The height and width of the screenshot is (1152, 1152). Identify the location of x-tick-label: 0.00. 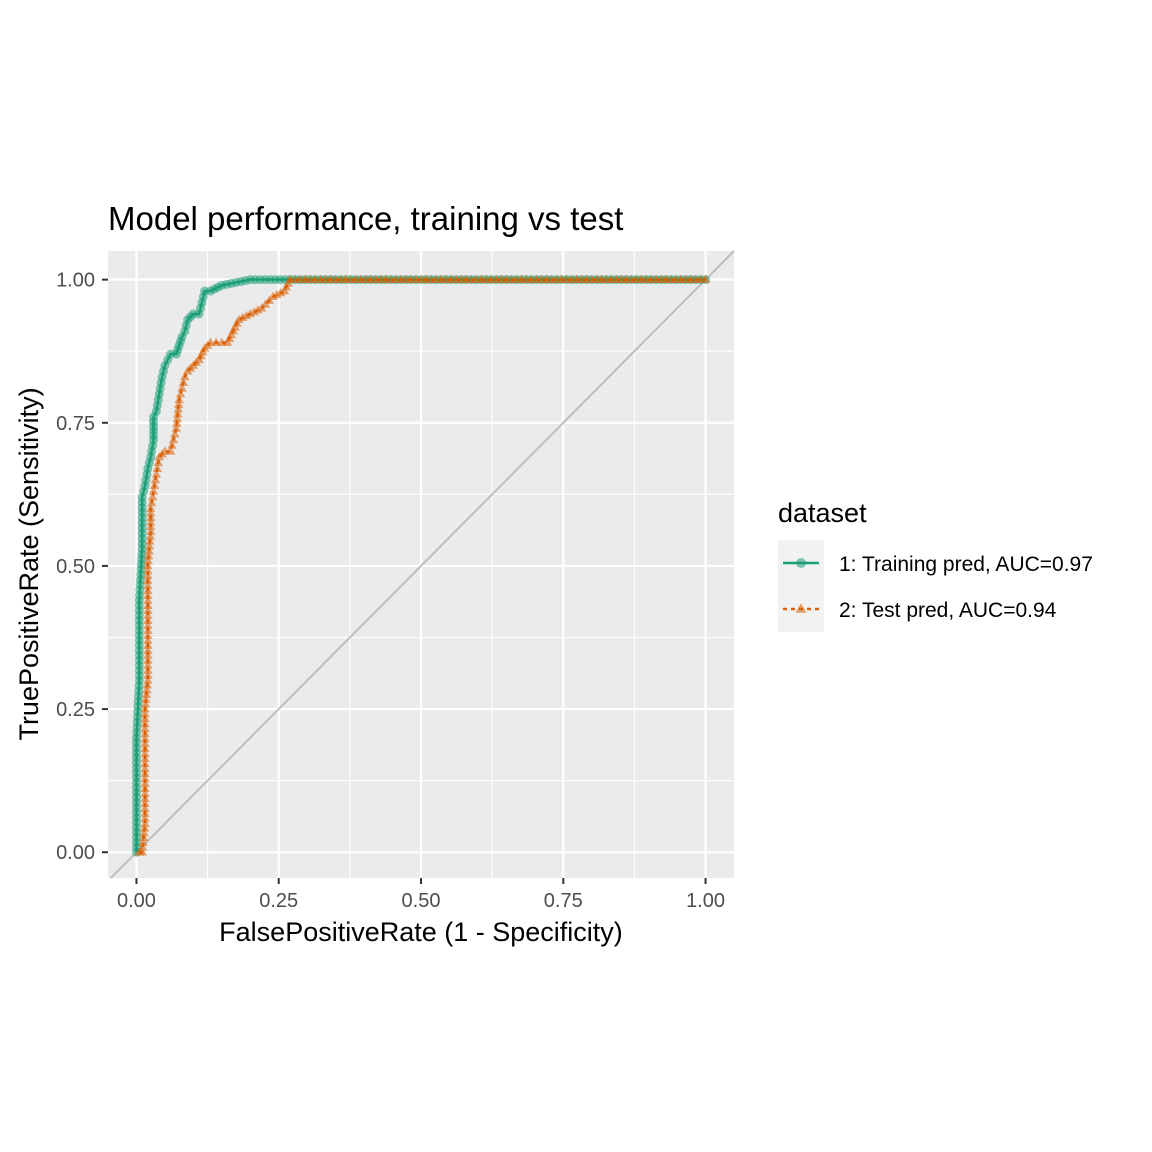
(136, 901).